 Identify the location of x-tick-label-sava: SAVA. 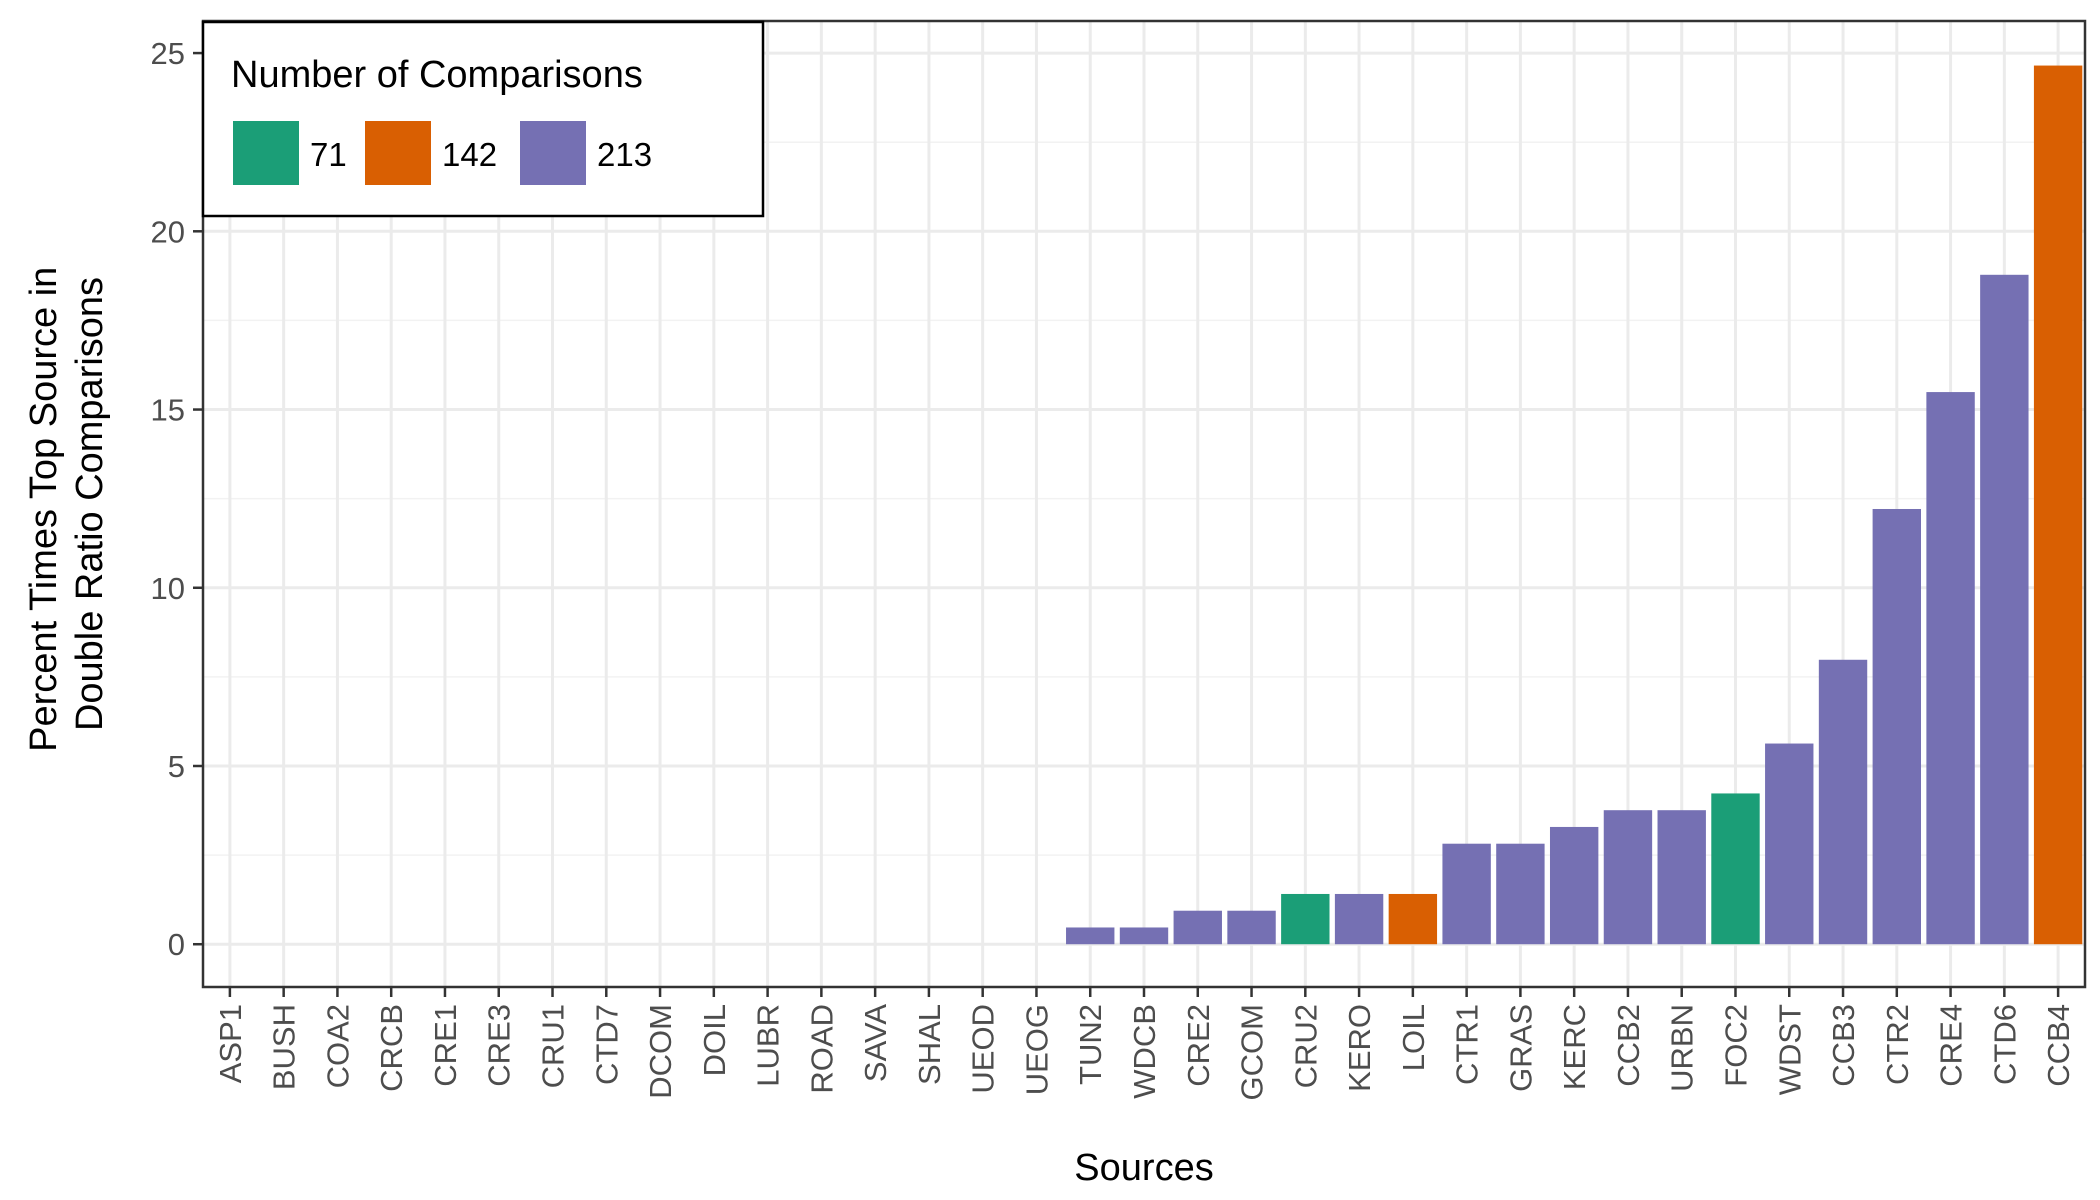
(875, 1043).